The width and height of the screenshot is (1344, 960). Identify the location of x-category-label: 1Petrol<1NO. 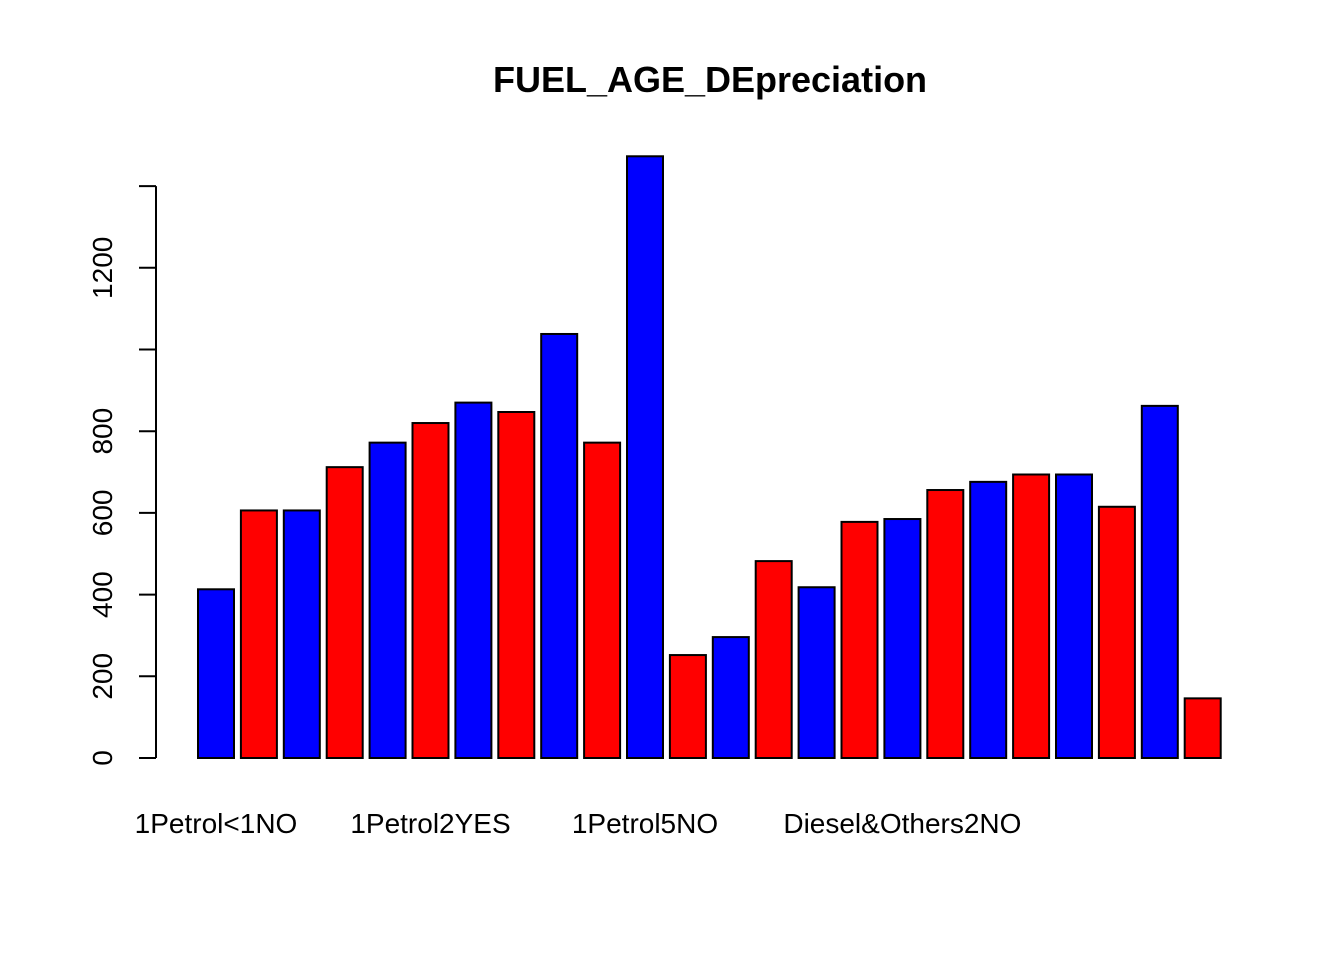
(216, 823).